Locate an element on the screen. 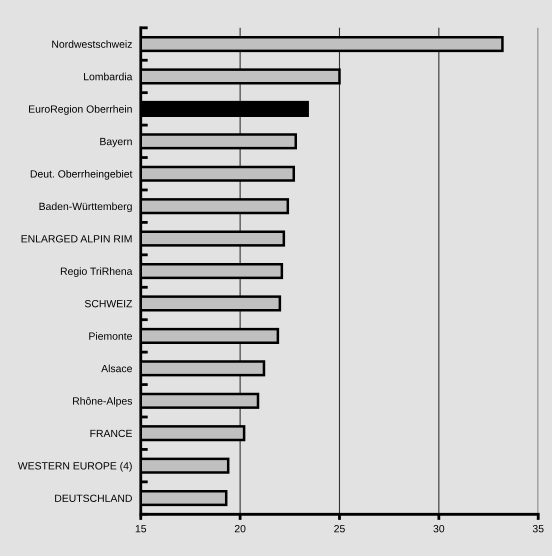 This screenshot has width=552, height=556. y-tick-label: DEUTSCHLAND is located at coordinates (93, 498).